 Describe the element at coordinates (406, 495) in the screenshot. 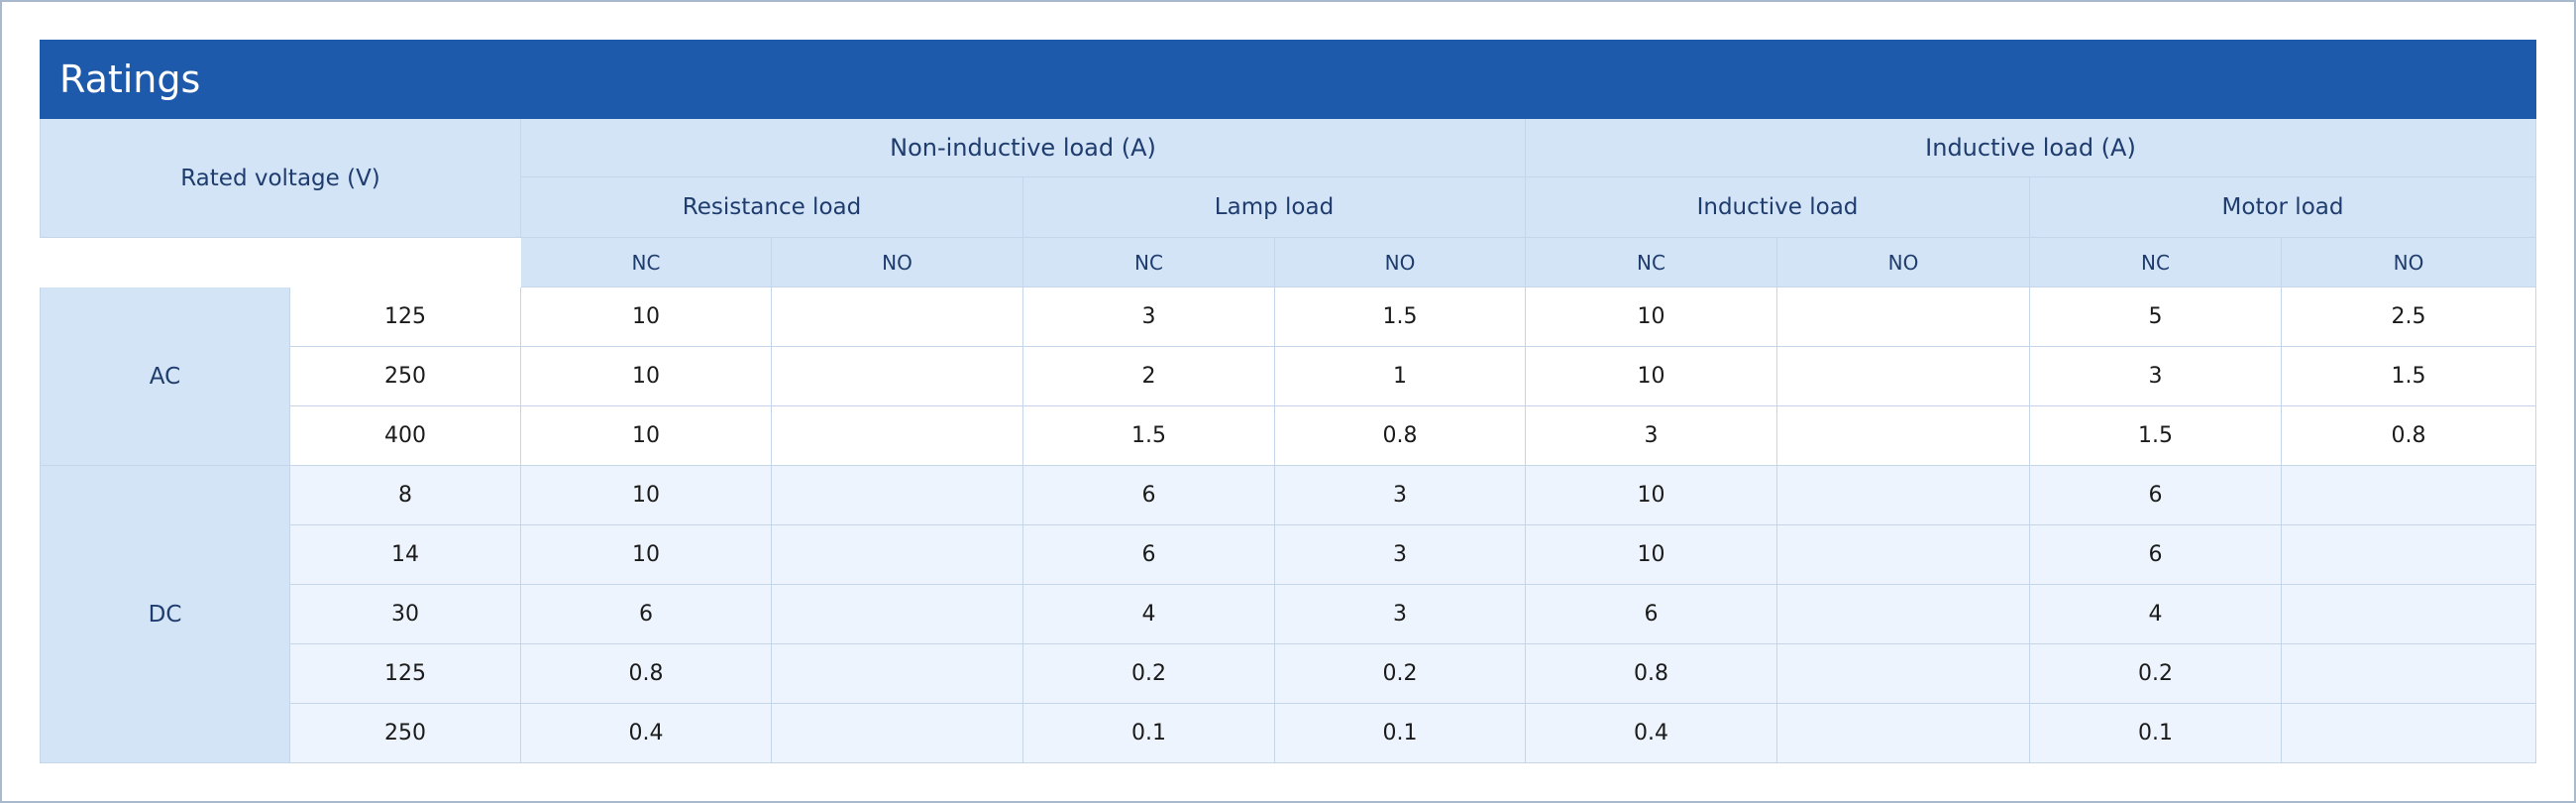

I see `voltage-cell: 8` at that location.